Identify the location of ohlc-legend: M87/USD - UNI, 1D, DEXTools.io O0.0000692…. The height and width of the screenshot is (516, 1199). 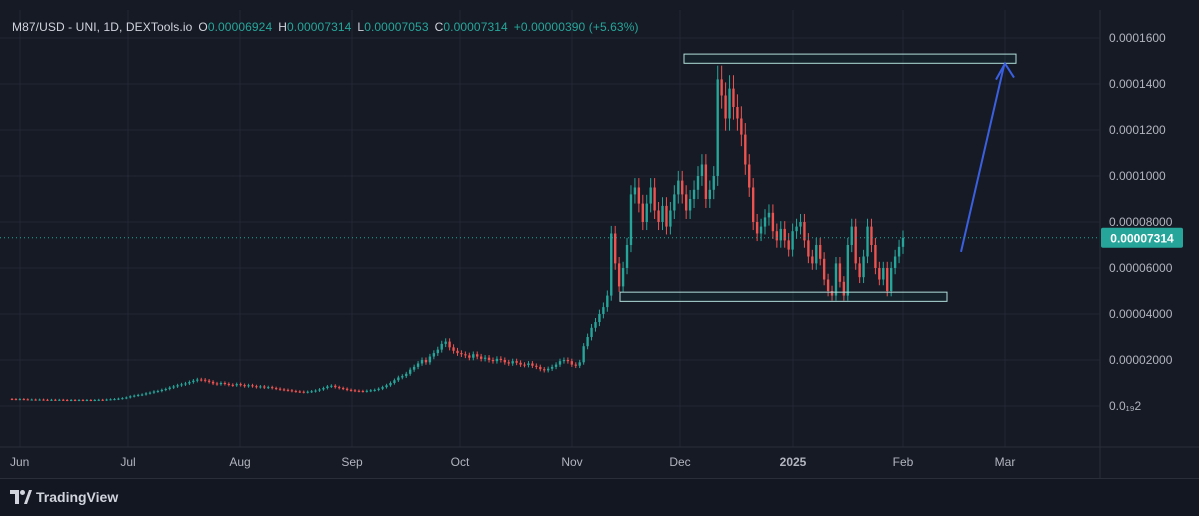
(328, 27).